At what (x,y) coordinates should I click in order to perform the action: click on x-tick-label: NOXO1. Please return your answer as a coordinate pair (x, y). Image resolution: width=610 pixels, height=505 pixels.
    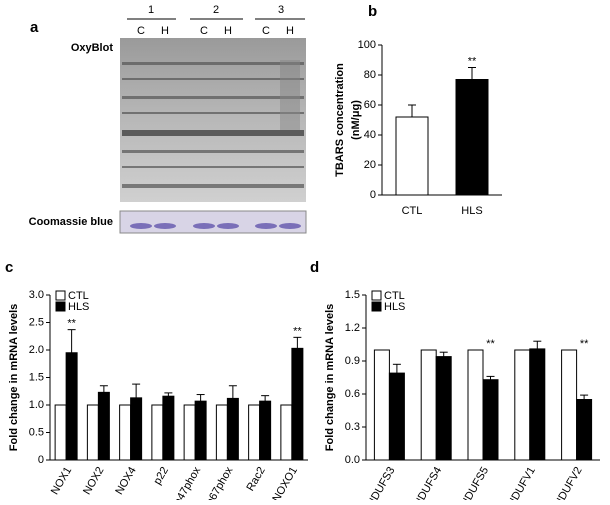
    Looking at the image, I should click on (285, 482).